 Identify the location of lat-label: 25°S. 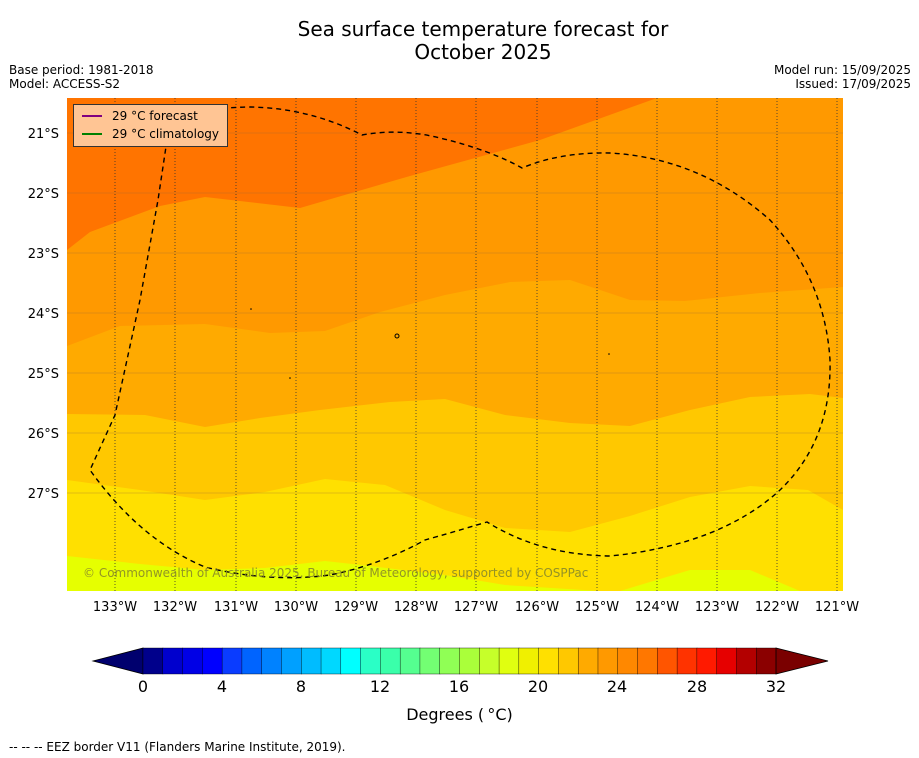
(43, 374).